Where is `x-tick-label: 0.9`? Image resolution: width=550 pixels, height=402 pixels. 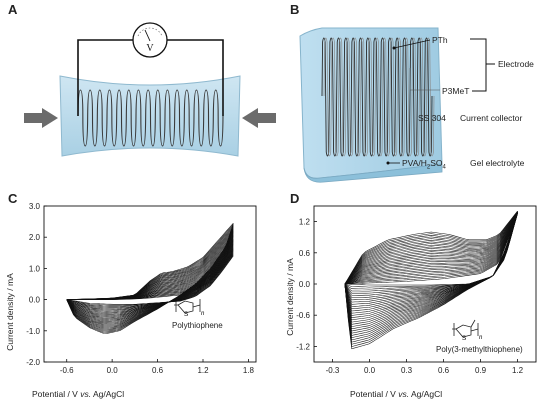
x-tick-label: 0.9 is located at coordinates (481, 370).